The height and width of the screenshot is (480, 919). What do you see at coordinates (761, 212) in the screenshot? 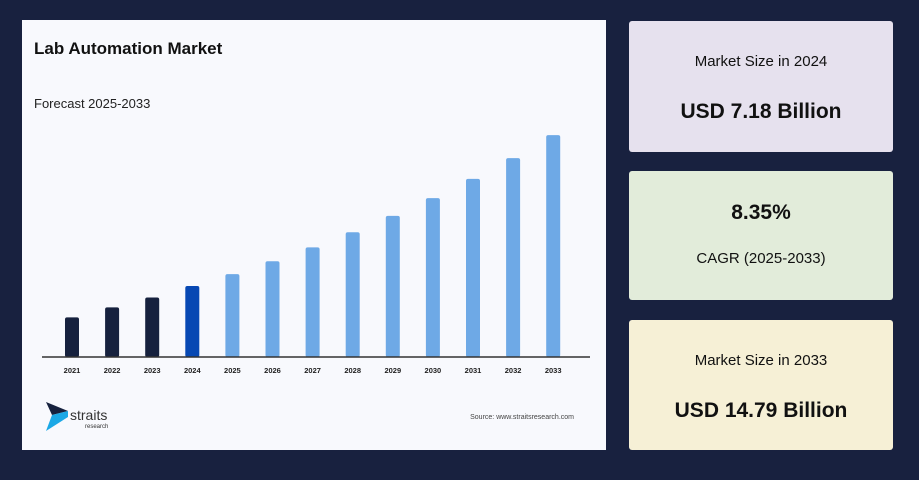
I see `card-value: 8.35%` at bounding box center [761, 212].